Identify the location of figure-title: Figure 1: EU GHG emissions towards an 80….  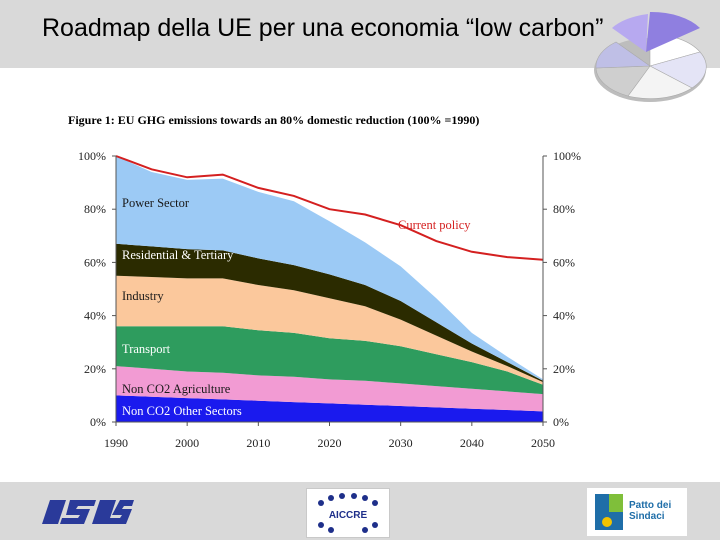
(274, 120).